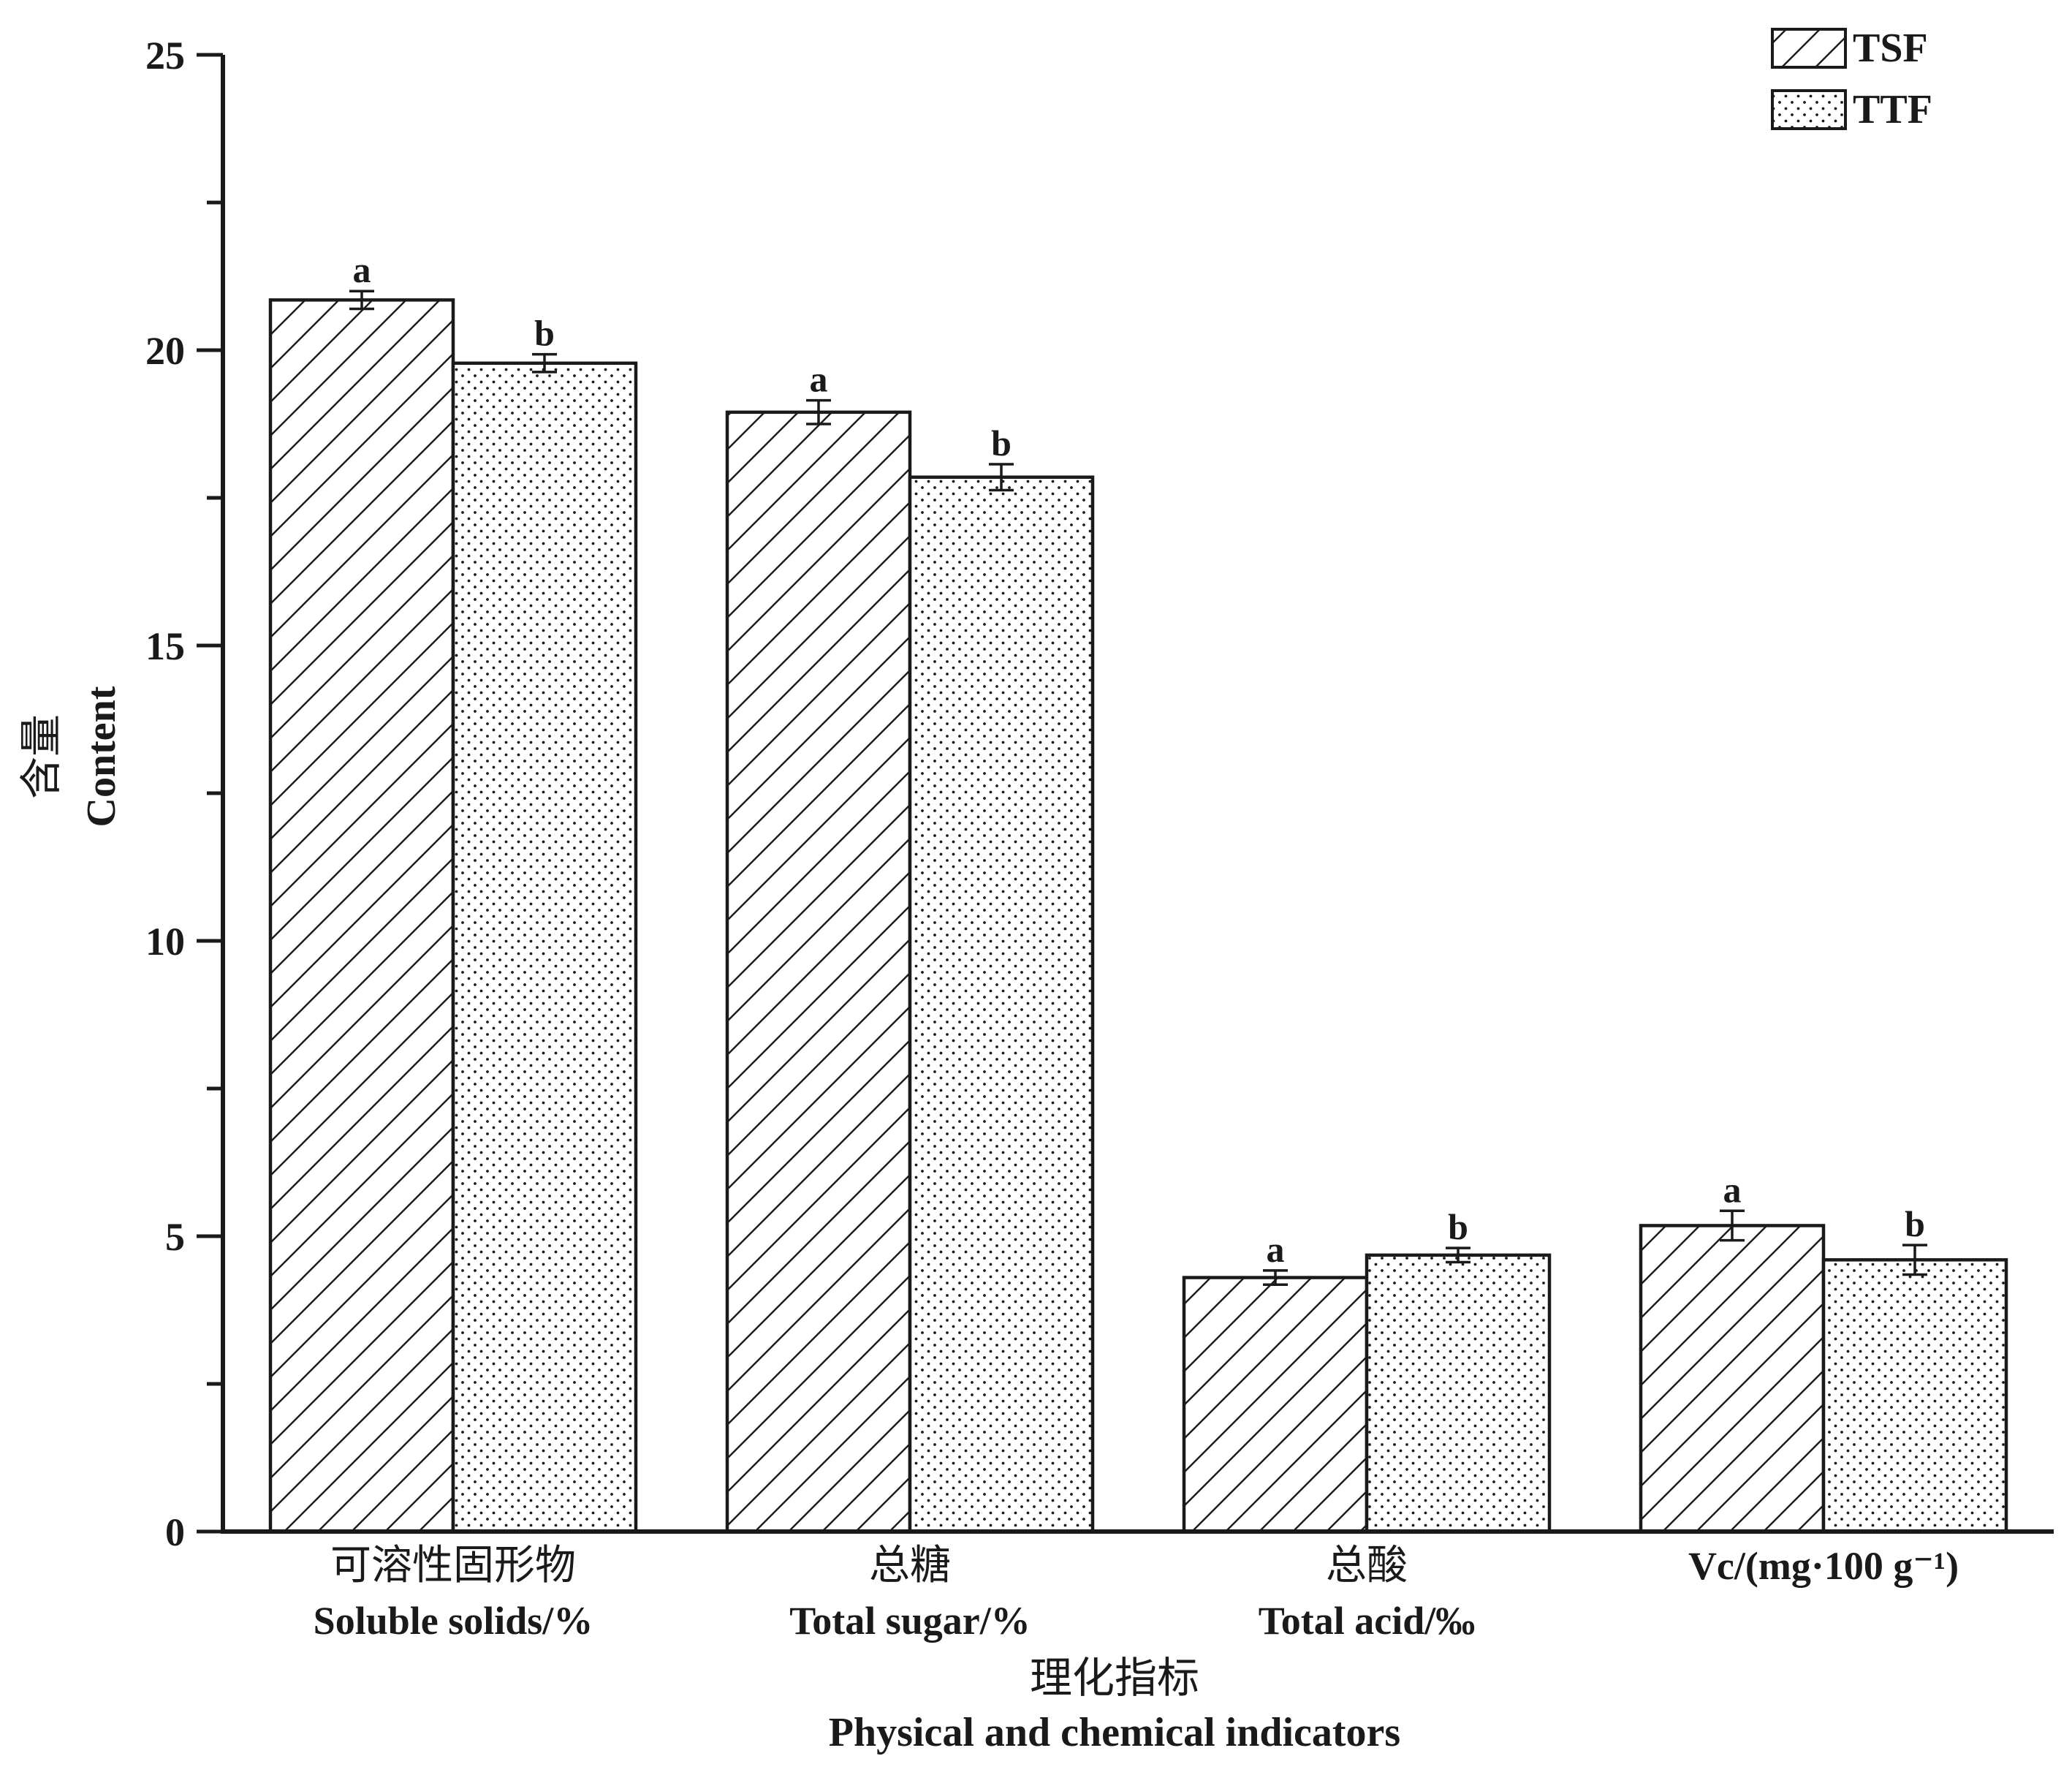 The height and width of the screenshot is (1775, 2072). I want to click on x-category-label-en-2: Total acid/‰, so click(1367, 1621).